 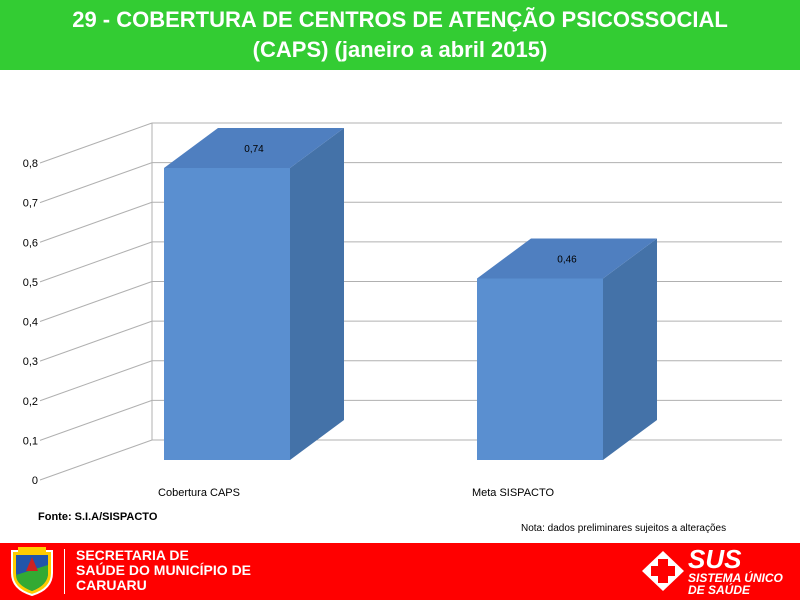 I want to click on x-category-label-2: Meta SISPACTO, so click(x=513, y=493).